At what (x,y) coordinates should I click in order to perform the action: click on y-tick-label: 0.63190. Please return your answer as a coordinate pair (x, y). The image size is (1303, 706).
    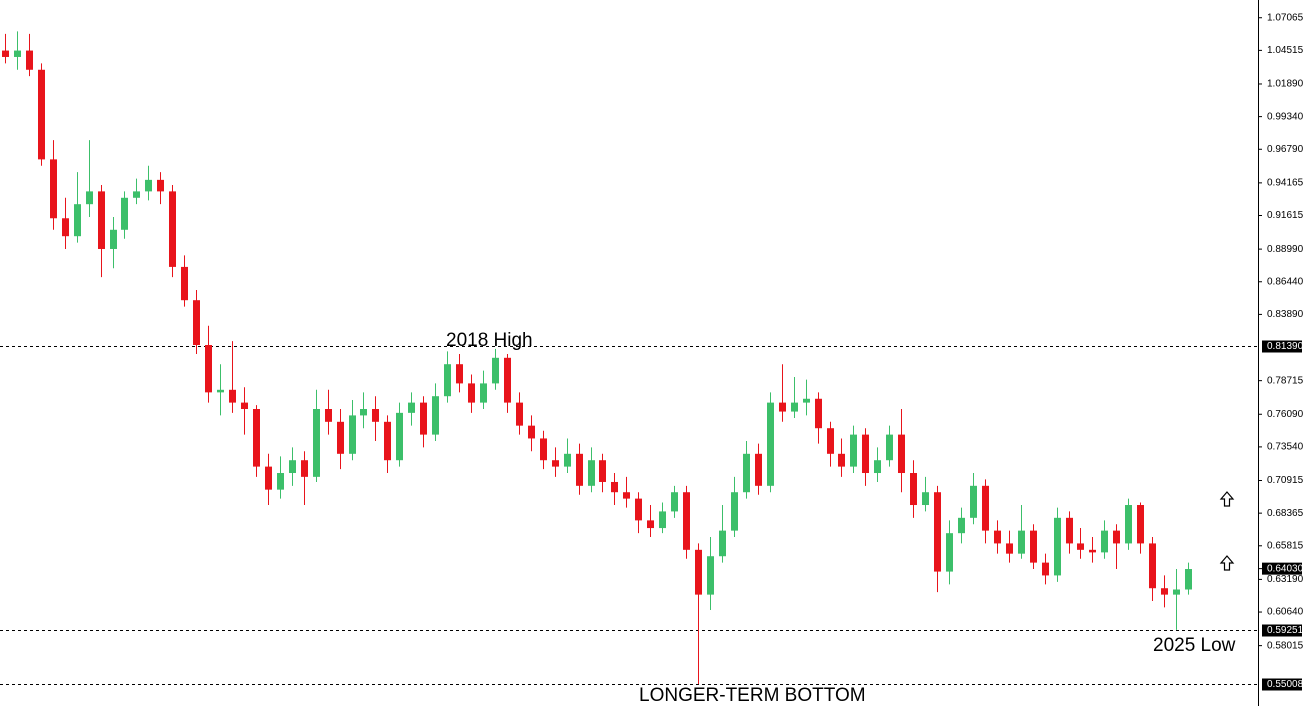
    Looking at the image, I should click on (1285, 579).